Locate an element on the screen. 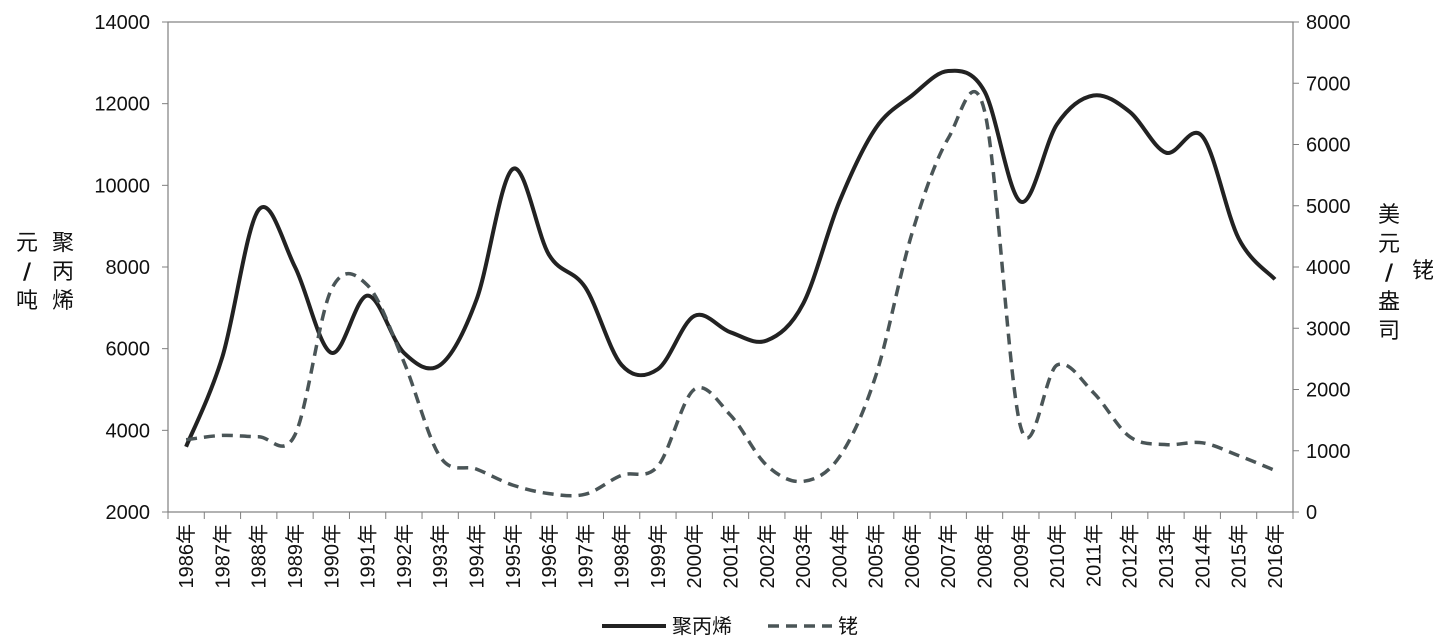  x-tick-label: 2006年 is located at coordinates (912, 556).